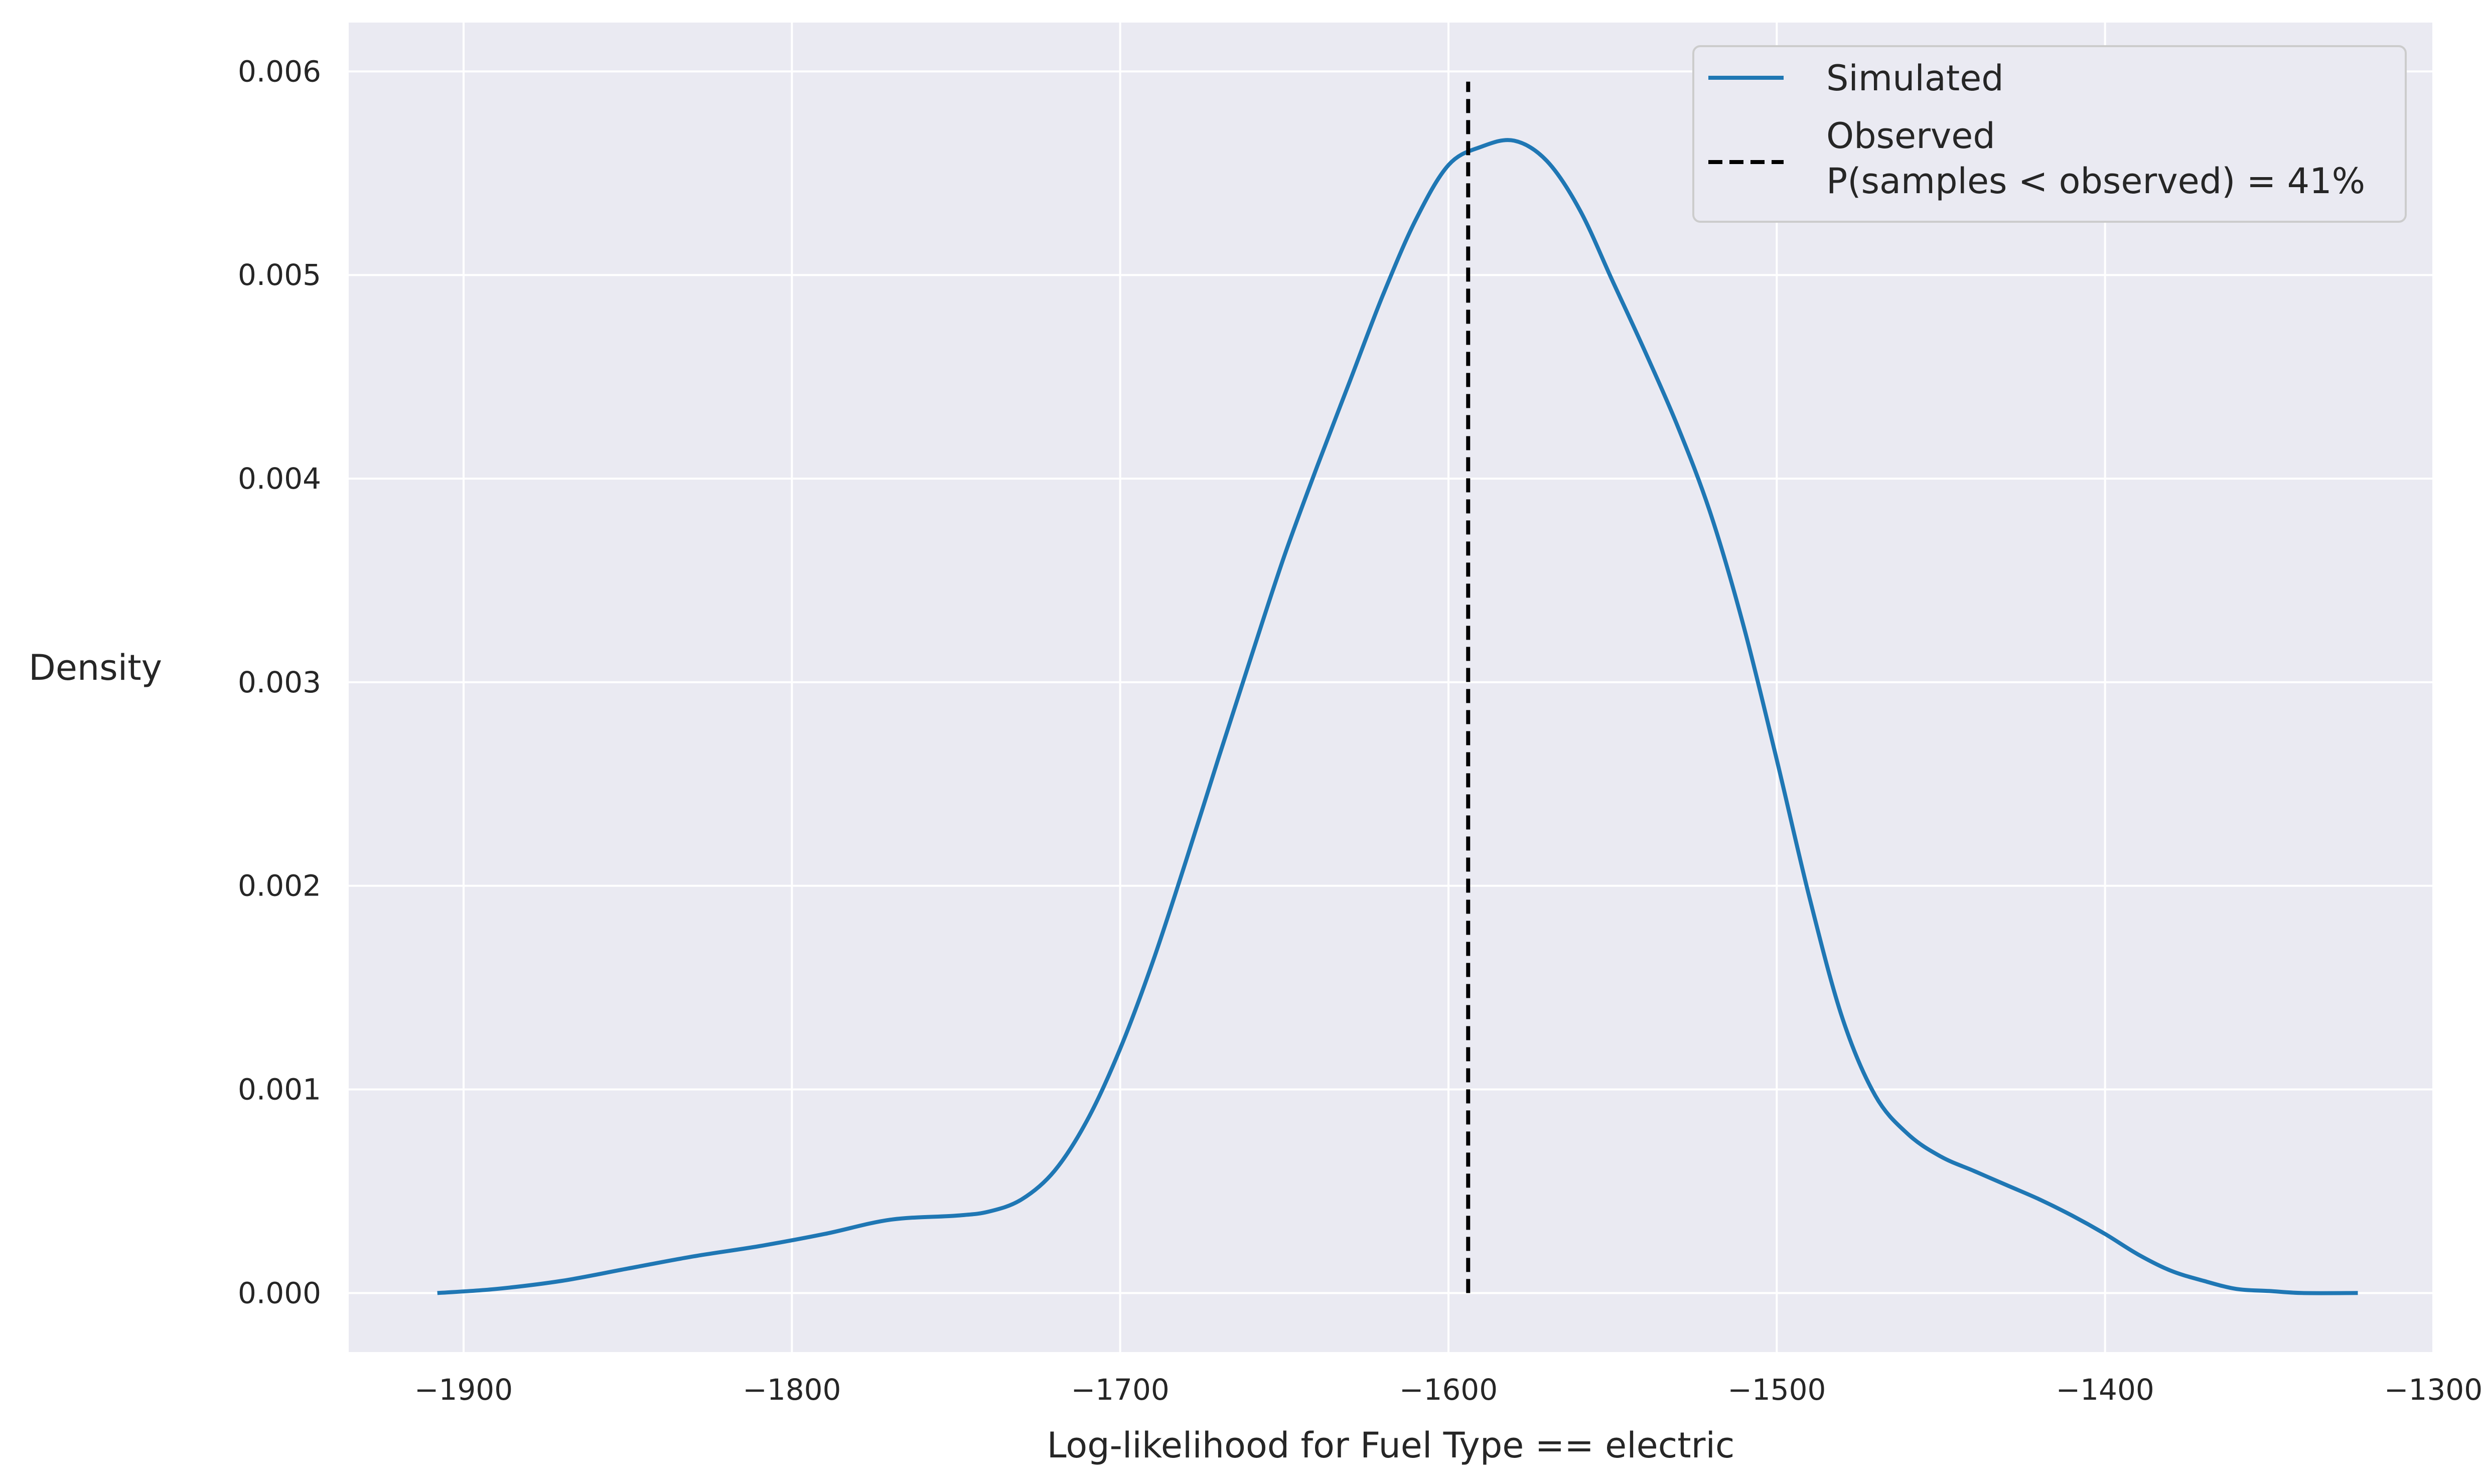 This screenshot has height=1484, width=2481. Describe the element at coordinates (279, 1293) in the screenshot. I see `y-tick-label: 0.000` at that location.